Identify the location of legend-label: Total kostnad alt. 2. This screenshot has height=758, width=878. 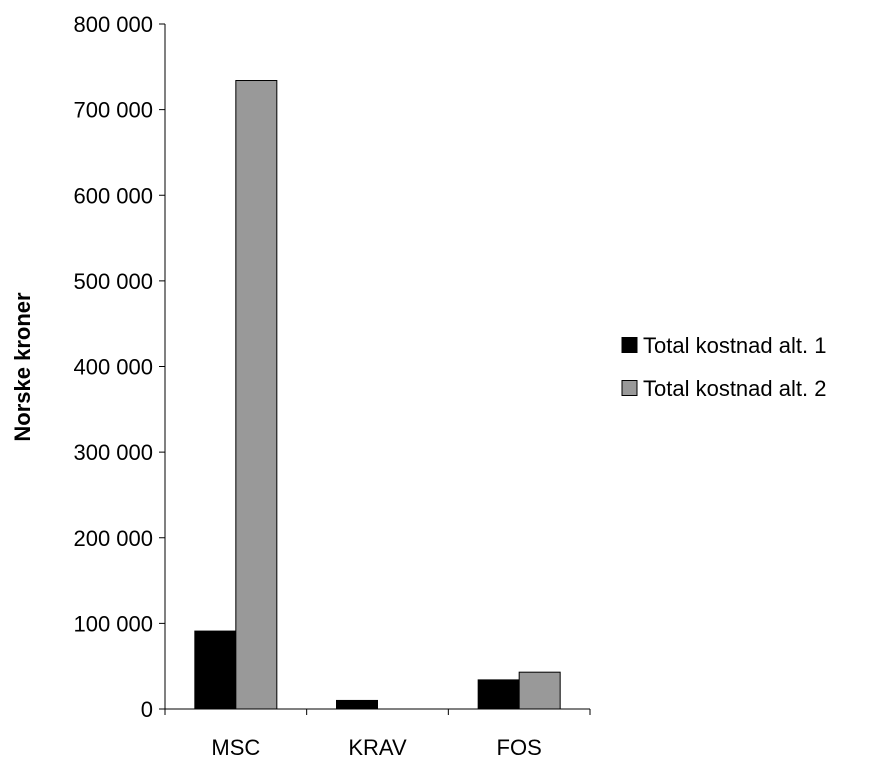
(734, 388).